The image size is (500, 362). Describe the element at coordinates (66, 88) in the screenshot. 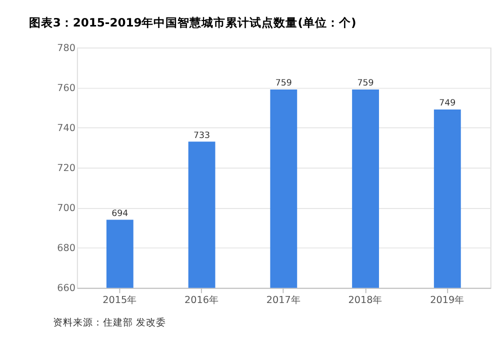

I see `y-tick-label: 760` at that location.